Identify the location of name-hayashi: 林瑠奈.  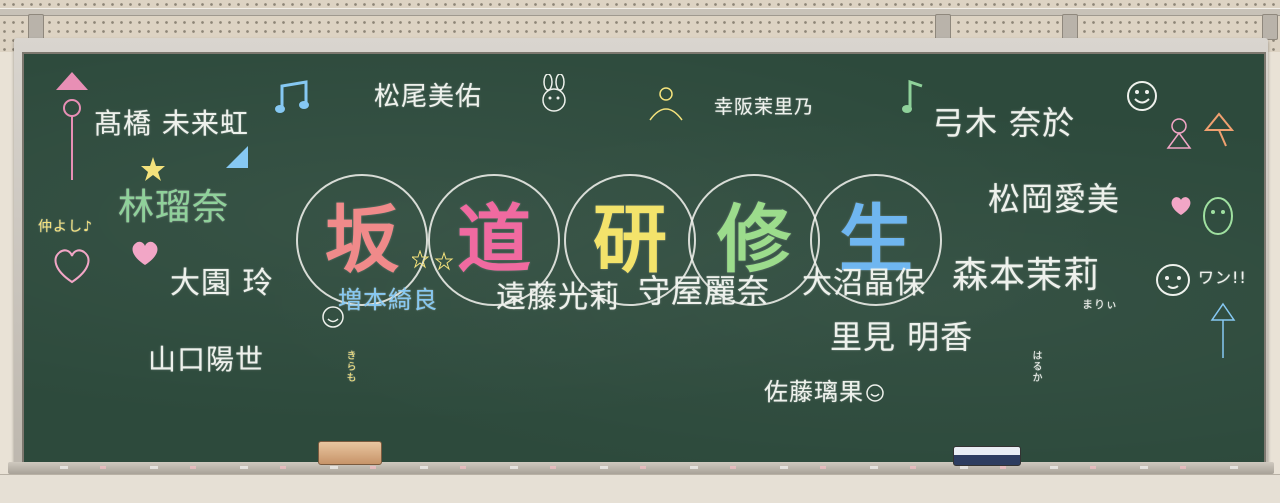
(174, 207).